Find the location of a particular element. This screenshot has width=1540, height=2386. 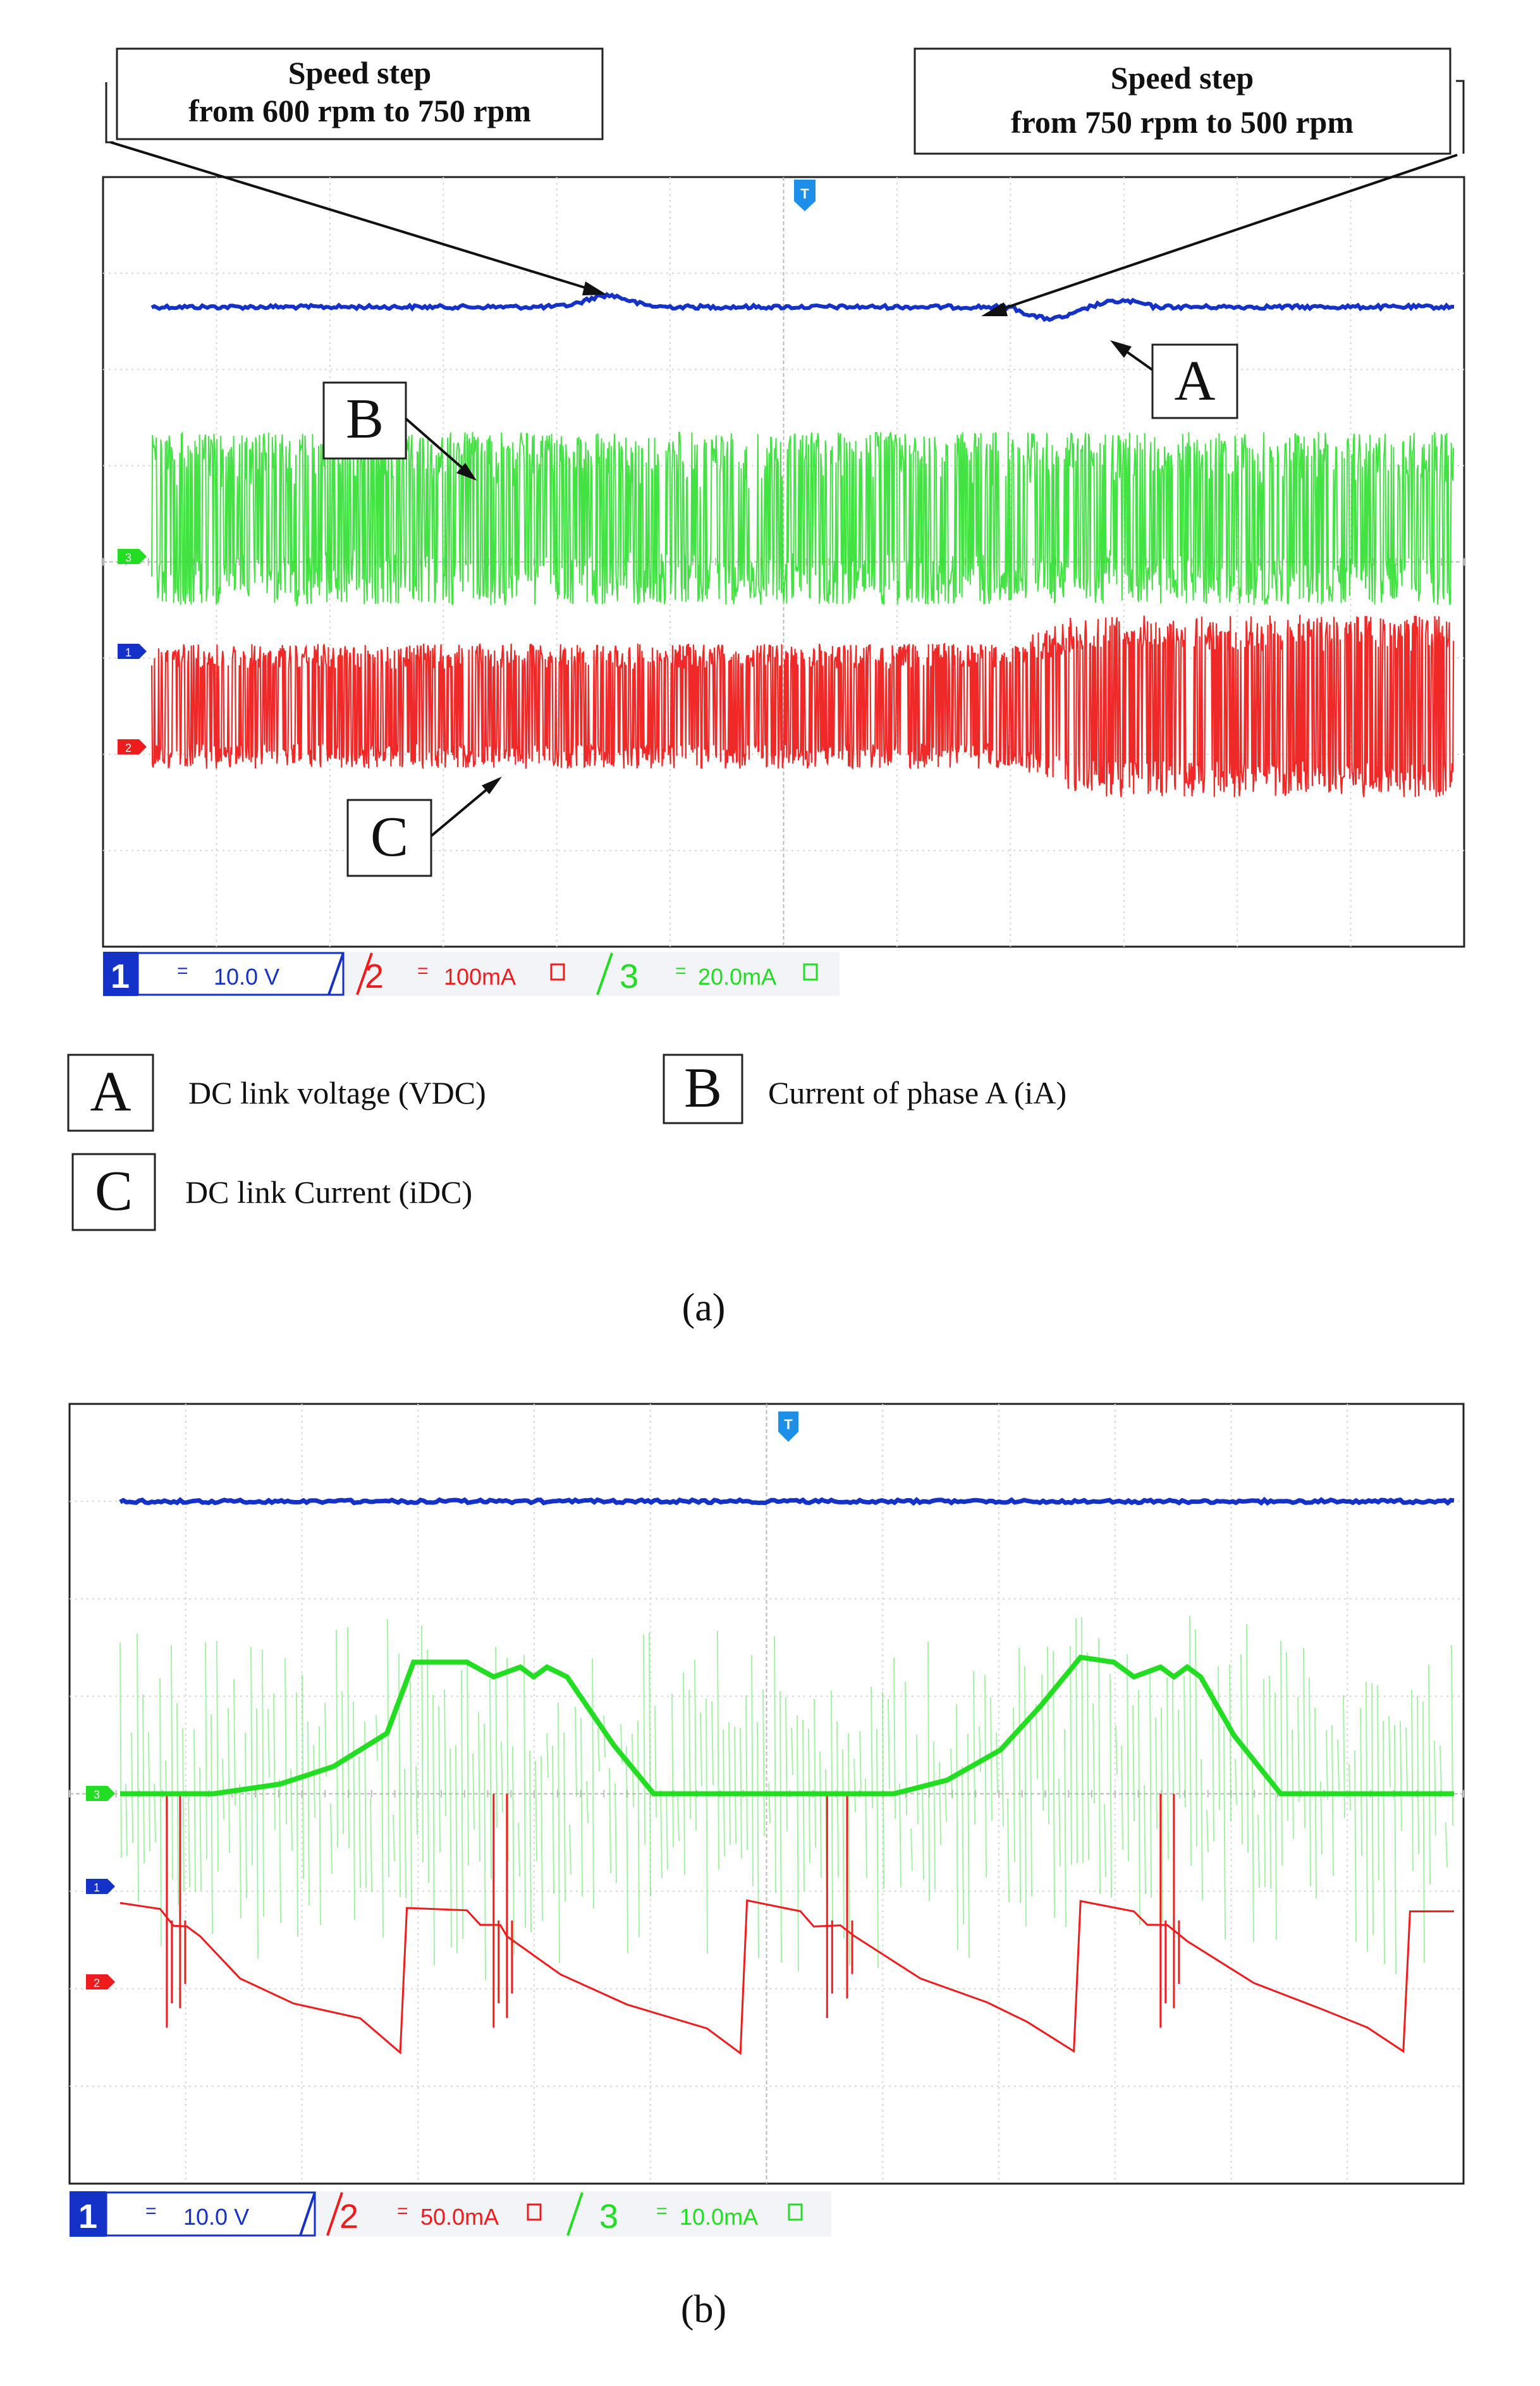

channel-3-scale-a: 20.0mA is located at coordinates (737, 977).